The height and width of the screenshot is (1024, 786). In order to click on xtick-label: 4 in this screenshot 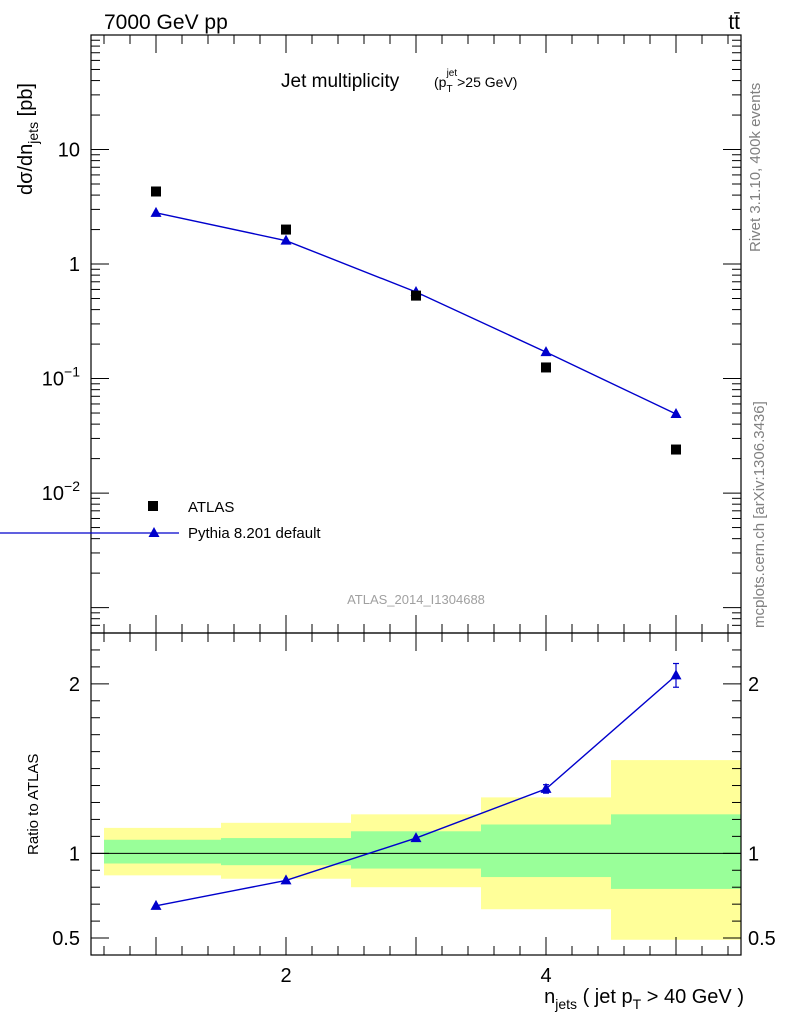, I will do `click(545, 976)`.